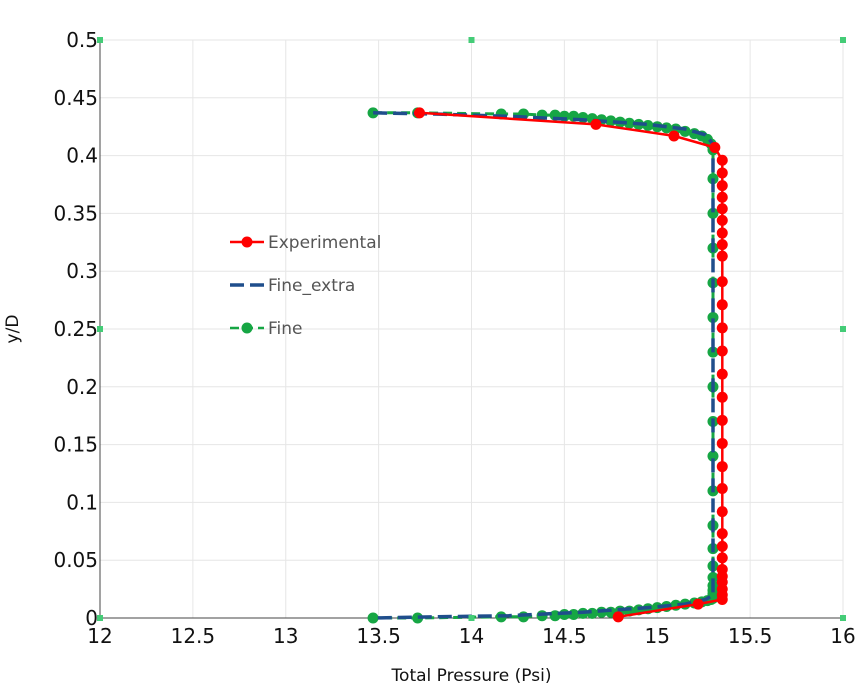  What do you see at coordinates (82, 156) in the screenshot?
I see `y-tick-label: 0.4` at bounding box center [82, 156].